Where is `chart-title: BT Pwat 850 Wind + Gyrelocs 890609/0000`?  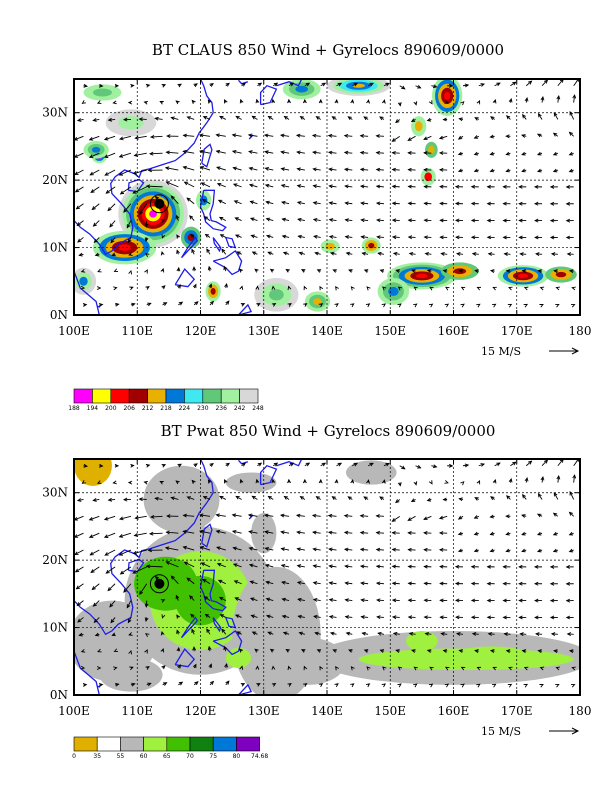 chart-title: BT Pwat 850 Wind + Gyrelocs 890609/0000 is located at coordinates (328, 431).